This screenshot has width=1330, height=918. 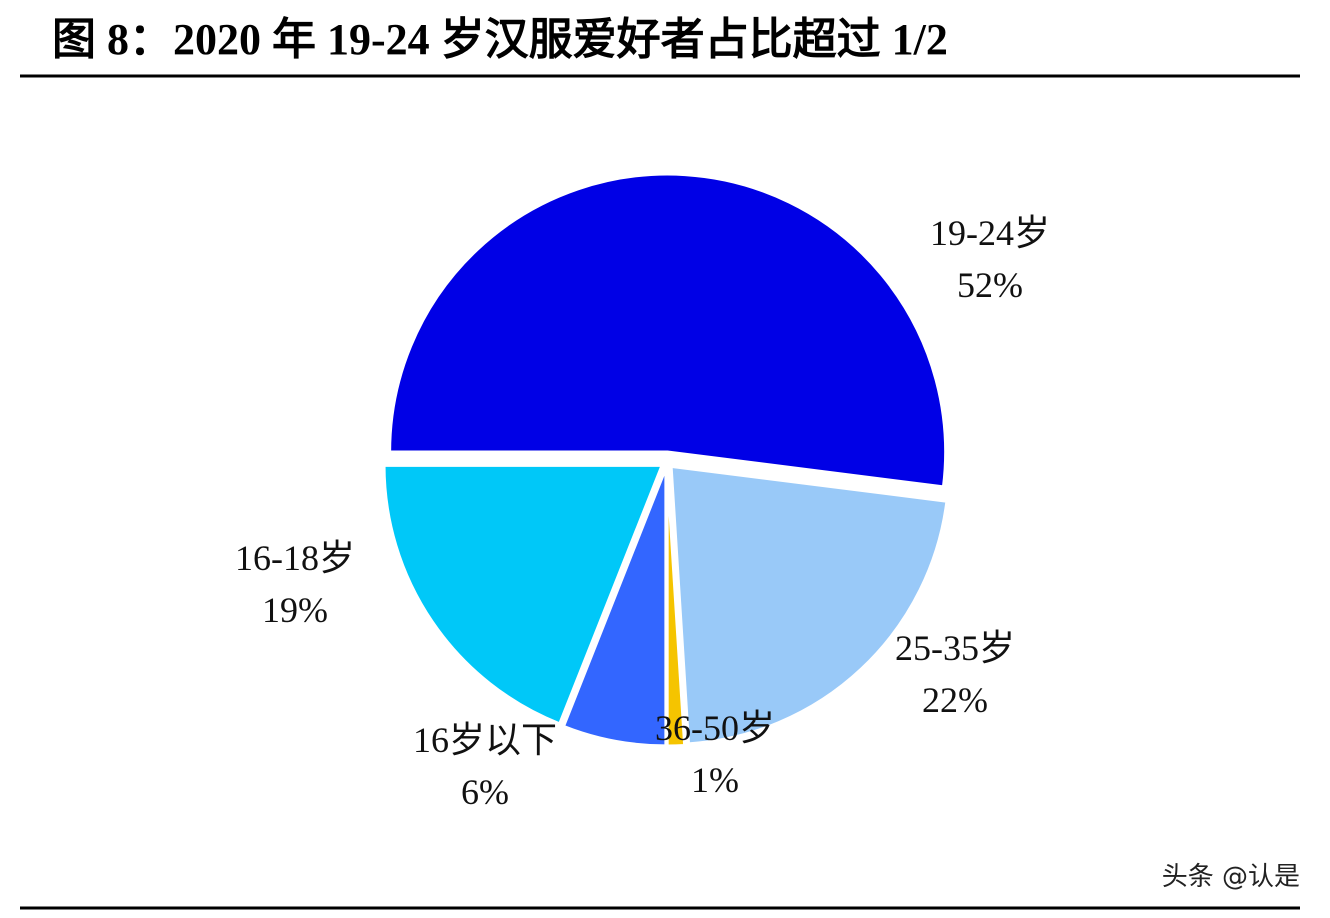 What do you see at coordinates (715, 728) in the screenshot?
I see `slice-label: 36-50岁` at bounding box center [715, 728].